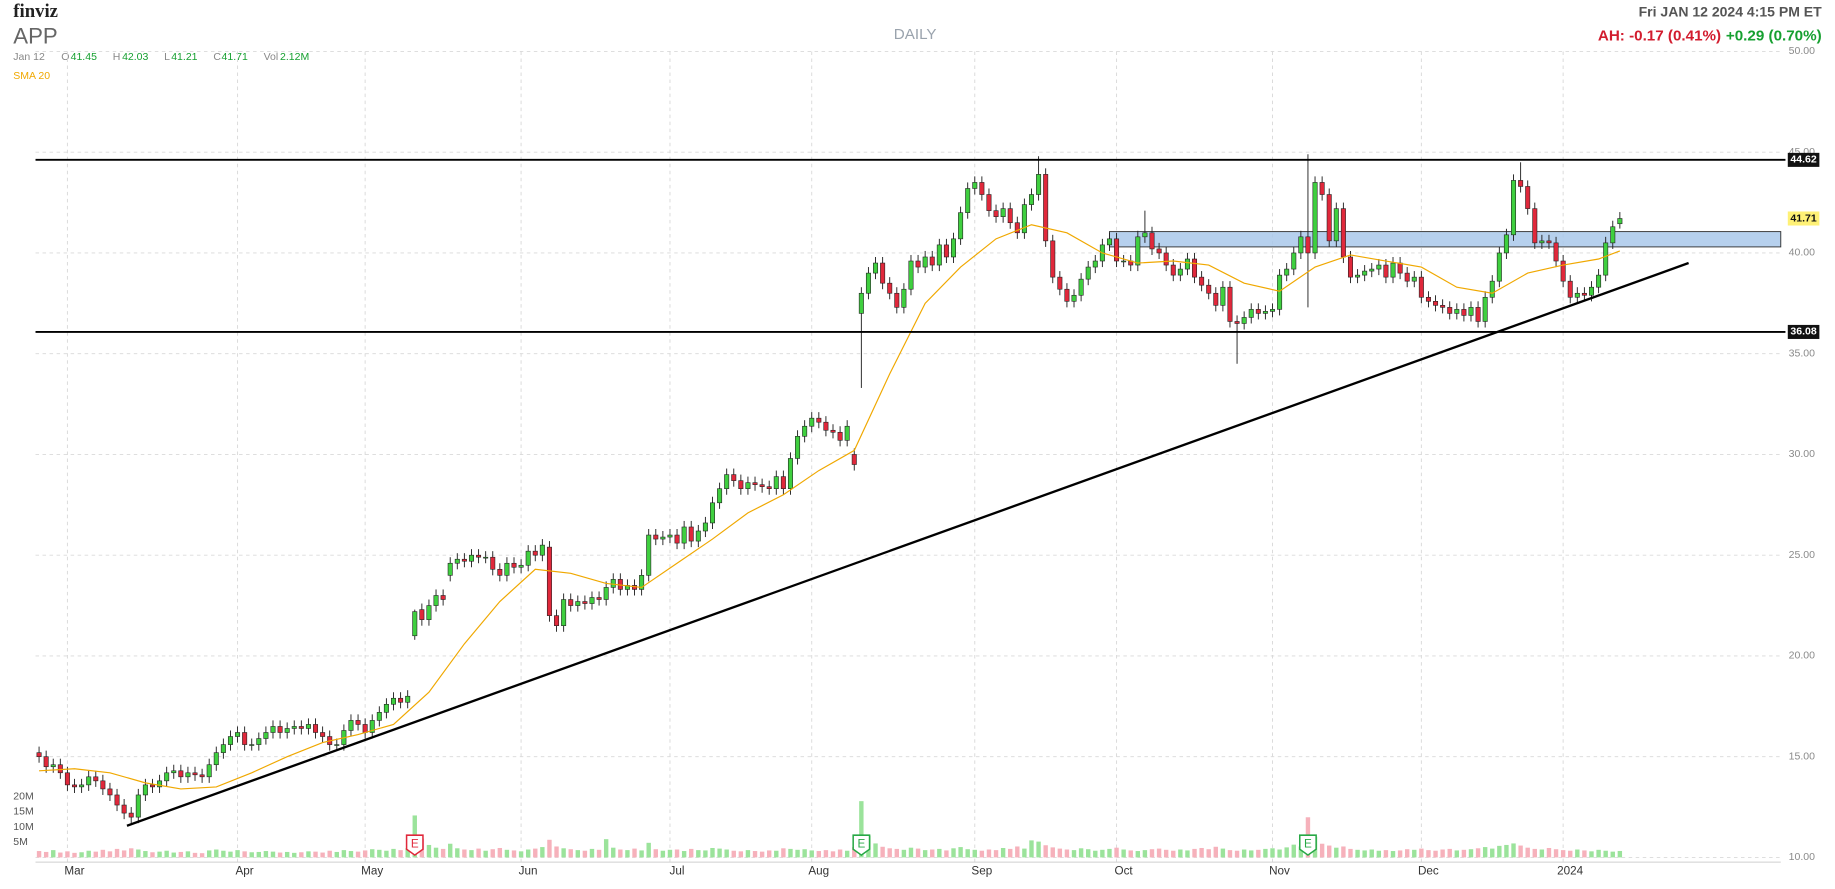 The height and width of the screenshot is (889, 1835). What do you see at coordinates (135, 57) in the screenshot?
I see `ohlc-value: 42.03` at bounding box center [135, 57].